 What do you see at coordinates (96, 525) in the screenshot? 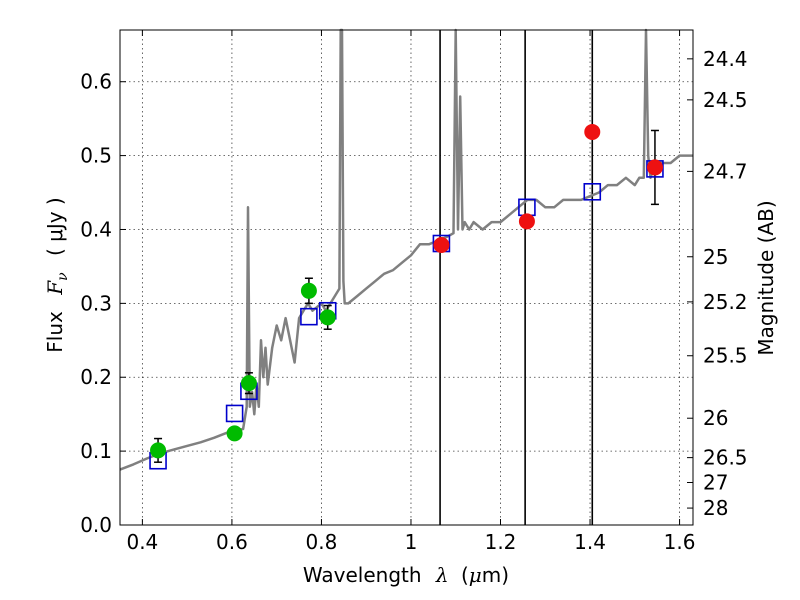
I see `y-tick-label: 0.0` at bounding box center [96, 525].